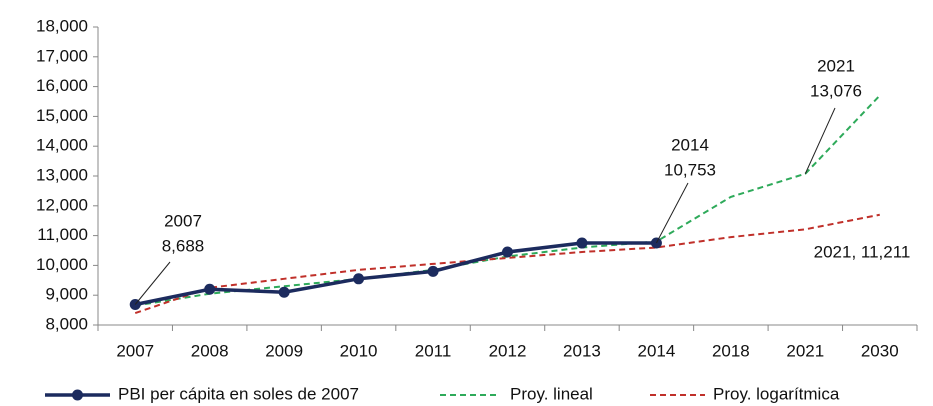  I want to click on legend-label: Proy. logarítmica, so click(776, 393).